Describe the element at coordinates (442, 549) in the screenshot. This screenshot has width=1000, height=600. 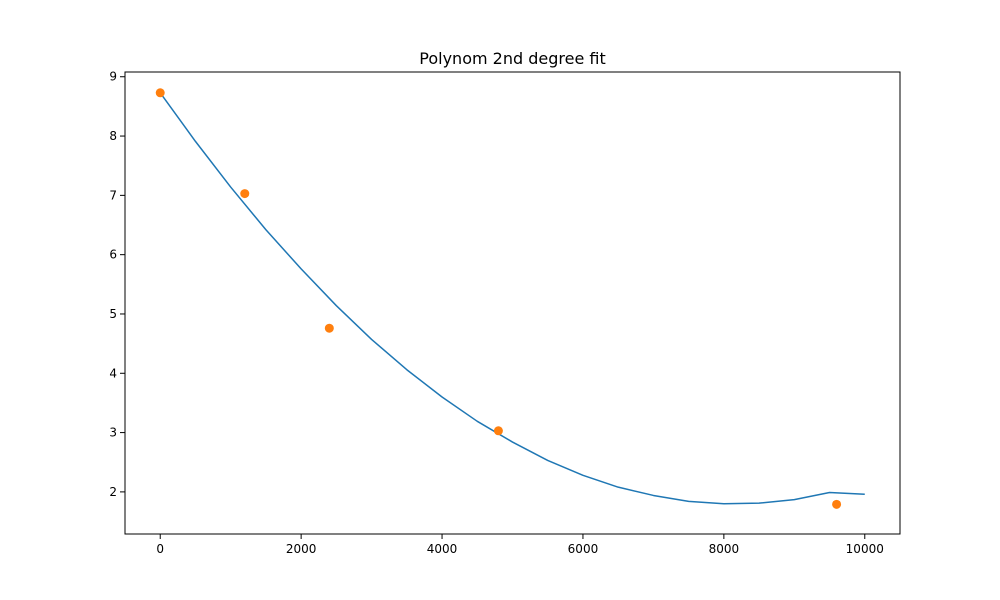
I see `x-tick-label: 4000` at that location.